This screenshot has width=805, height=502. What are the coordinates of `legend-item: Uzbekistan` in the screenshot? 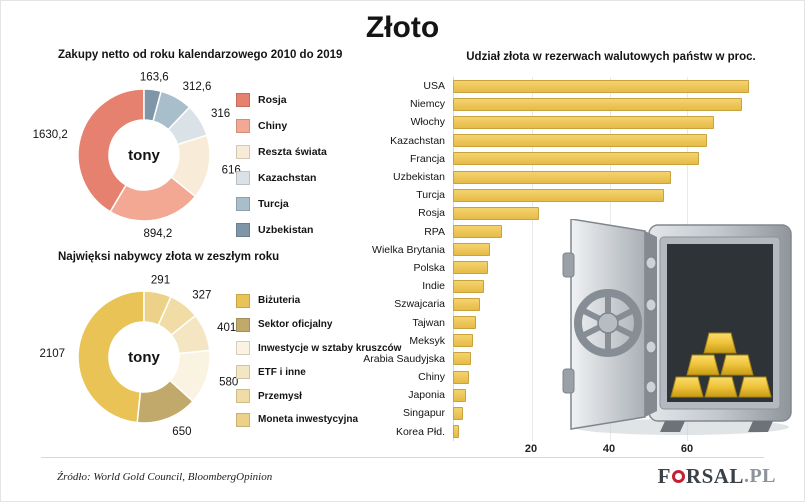 It's located at (281, 230).